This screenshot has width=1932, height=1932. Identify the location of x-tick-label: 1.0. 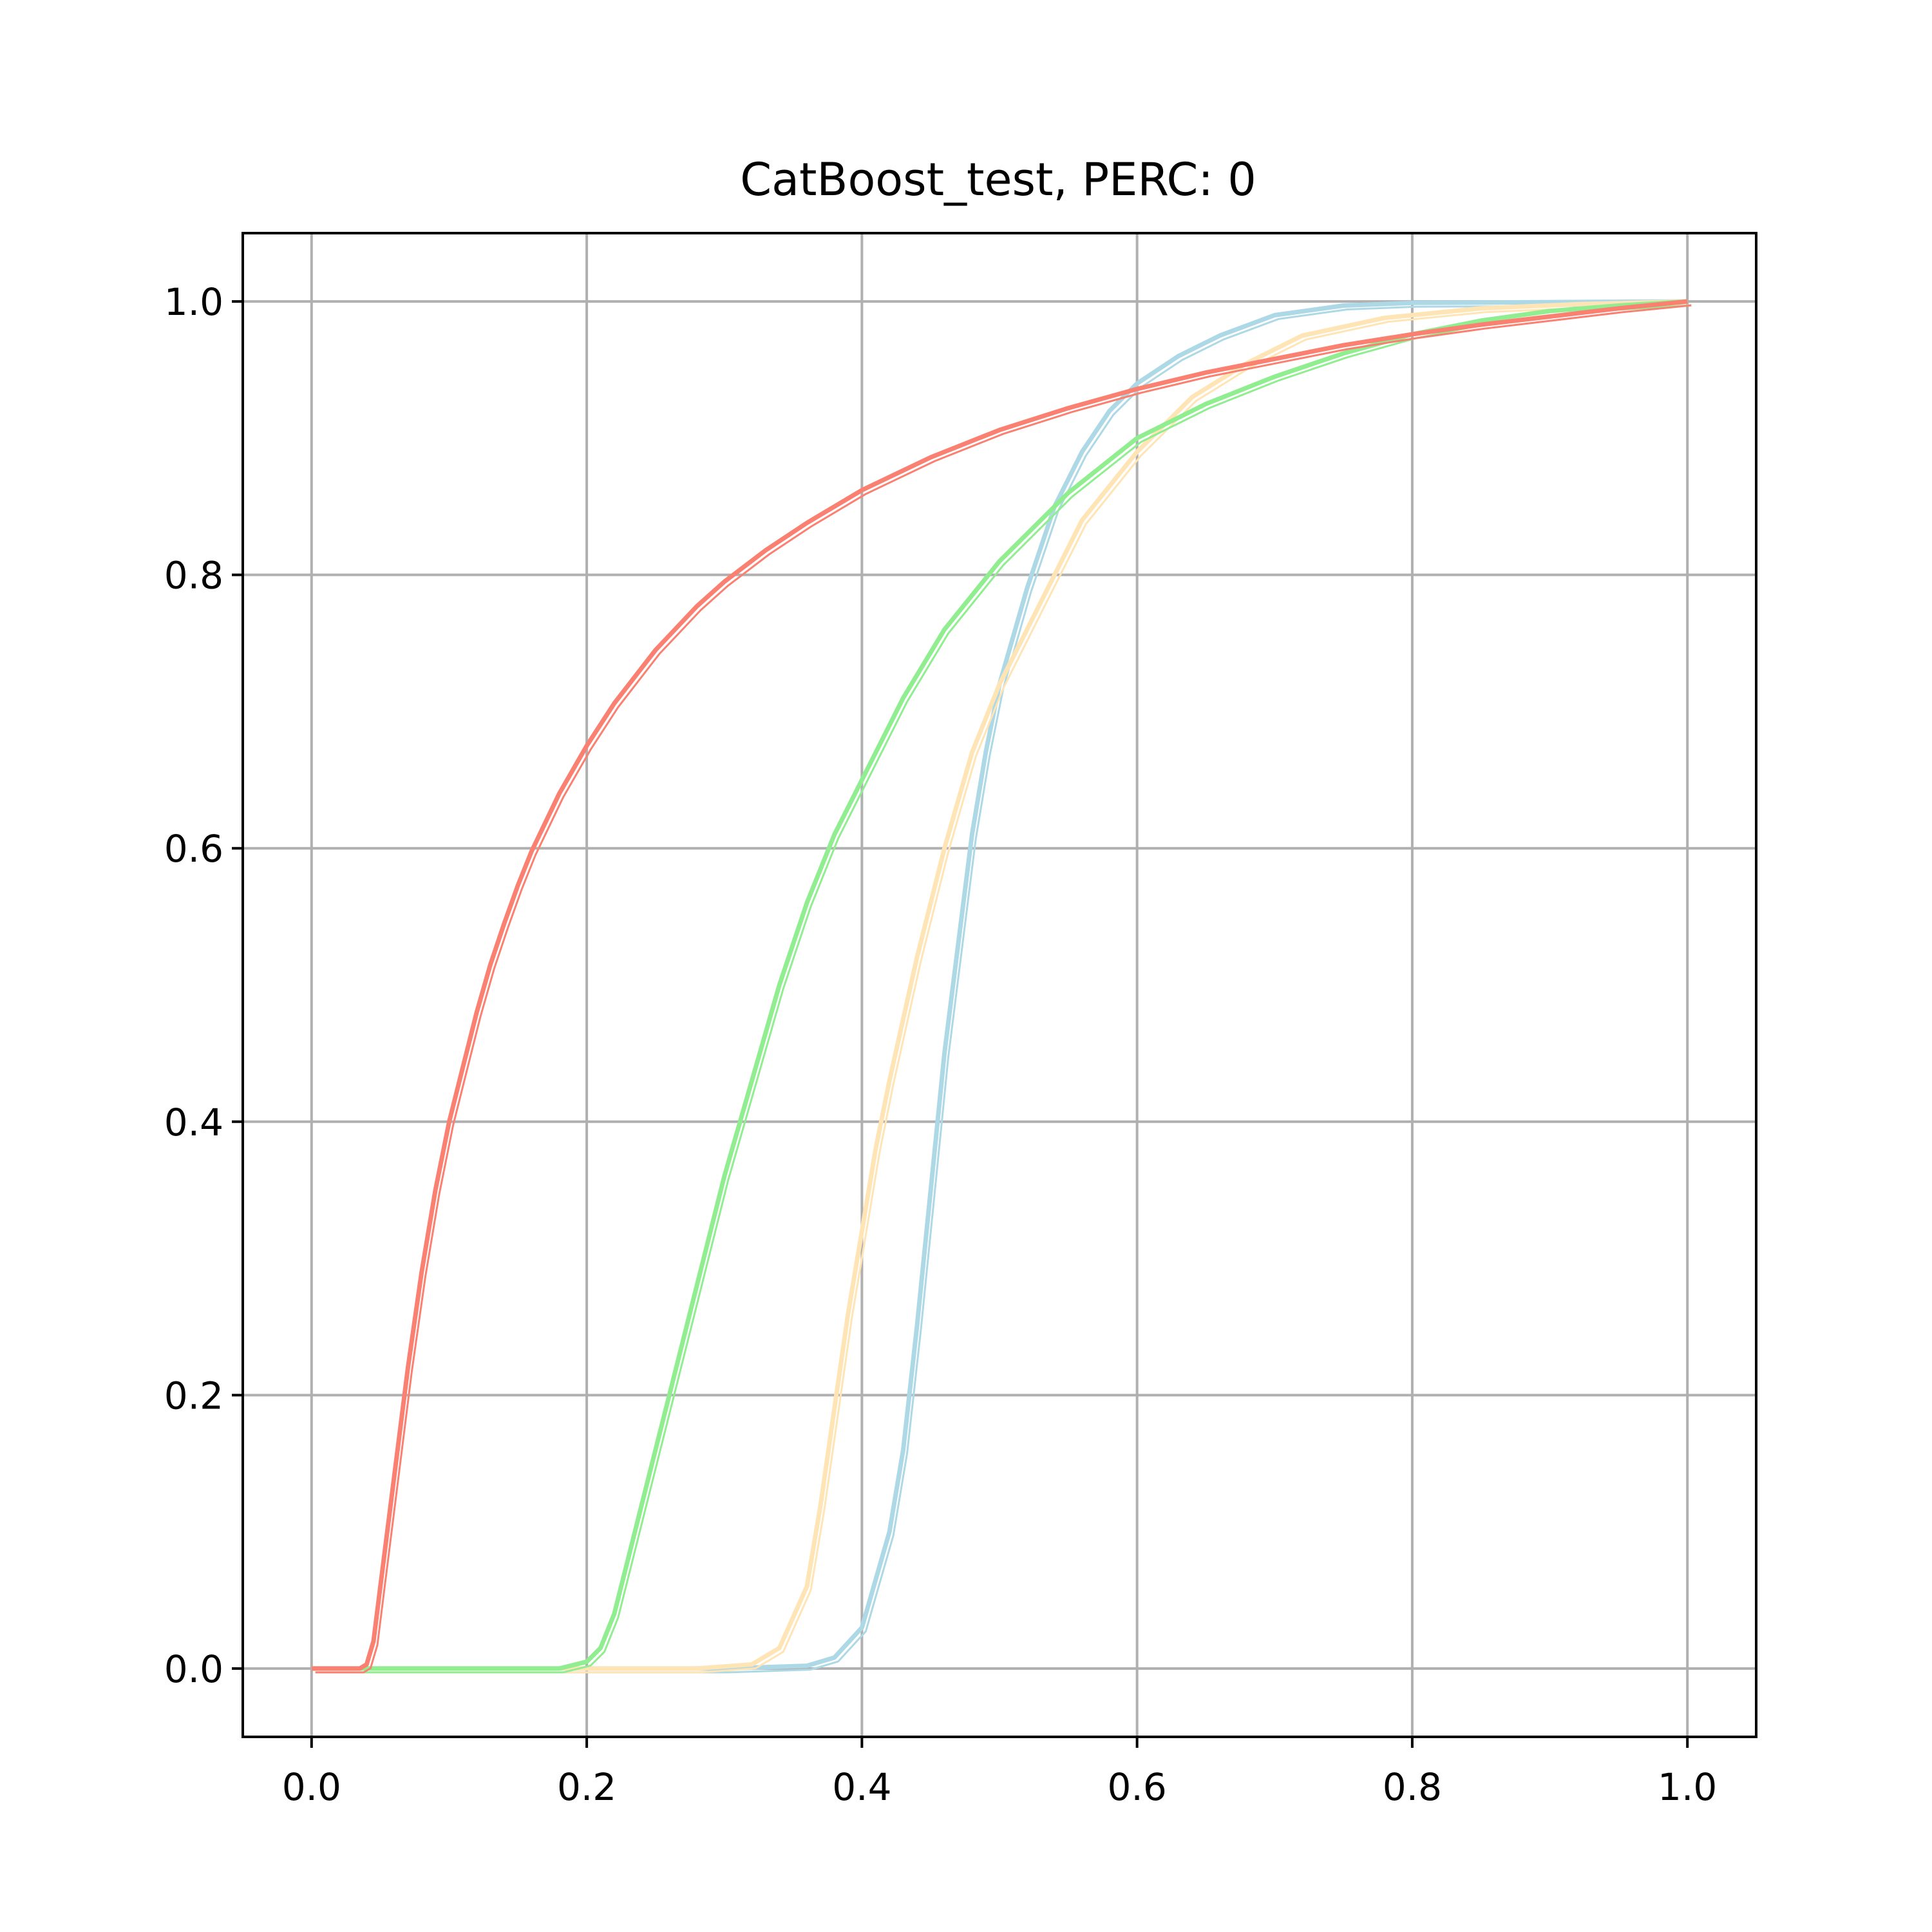
(1688, 1787).